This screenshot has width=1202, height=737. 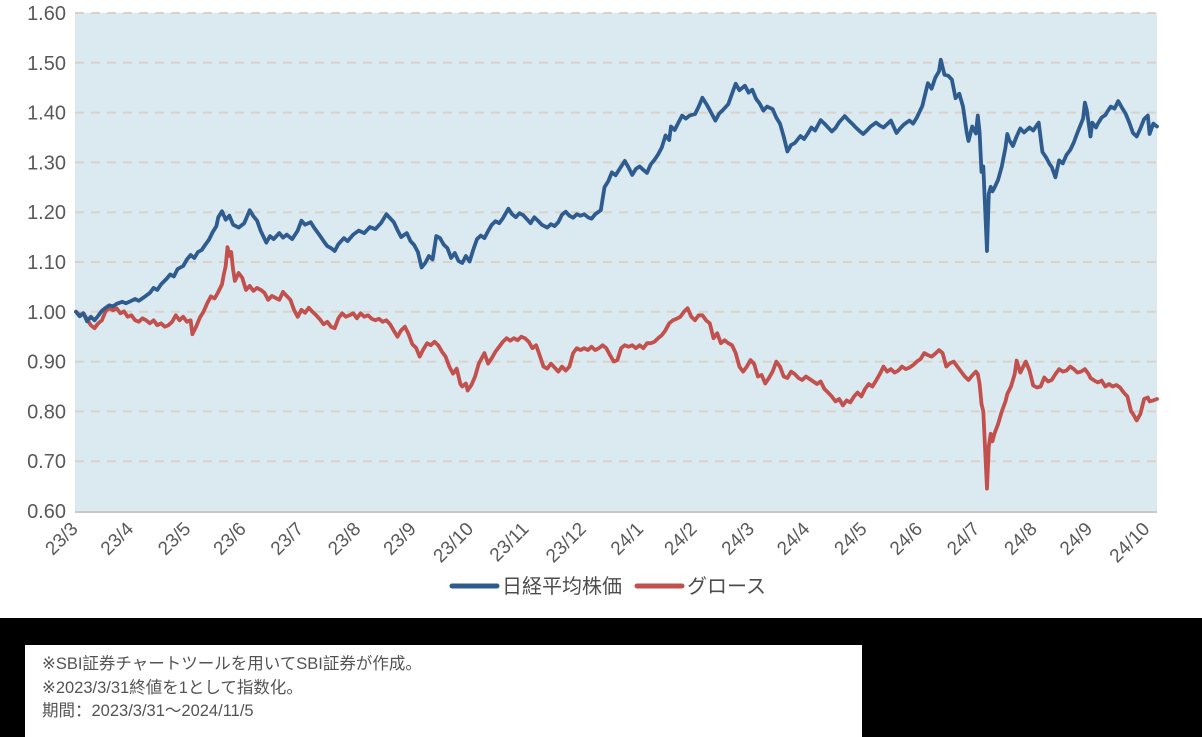 What do you see at coordinates (46, 462) in the screenshot?
I see `y-tick-label: 0.70` at bounding box center [46, 462].